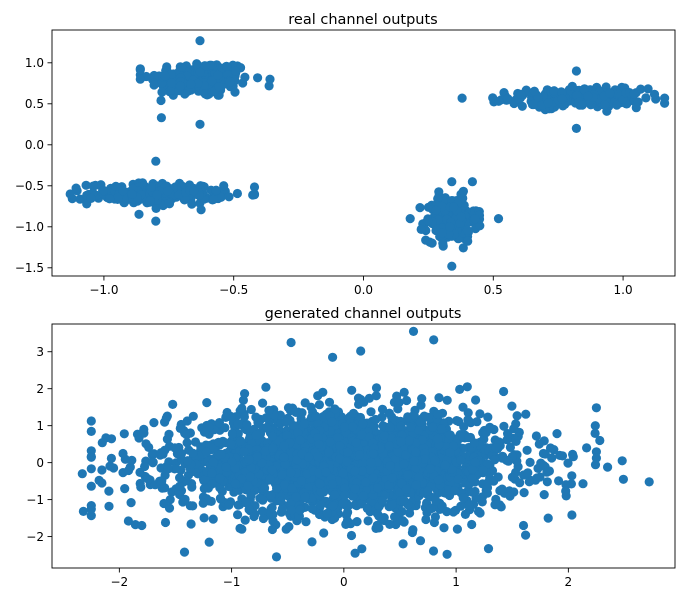 The width and height of the screenshot is (683, 605). I want to click on x-tick-label: 0, so click(344, 582).